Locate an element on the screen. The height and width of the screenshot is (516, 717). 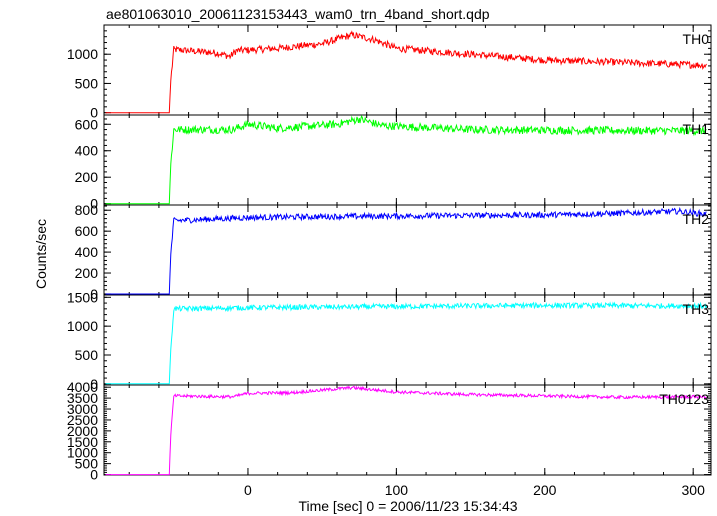
series-line-th1 is located at coordinates (406, 160).